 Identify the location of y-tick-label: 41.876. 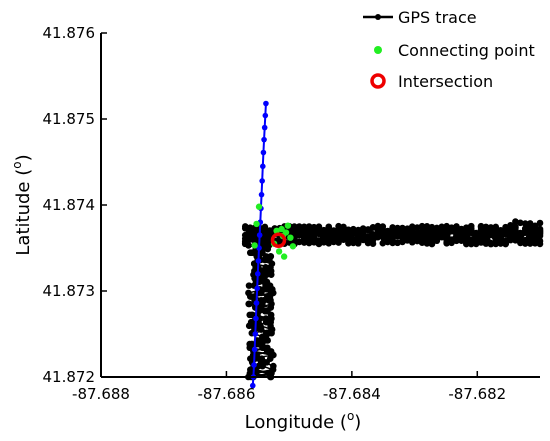
(69, 33).